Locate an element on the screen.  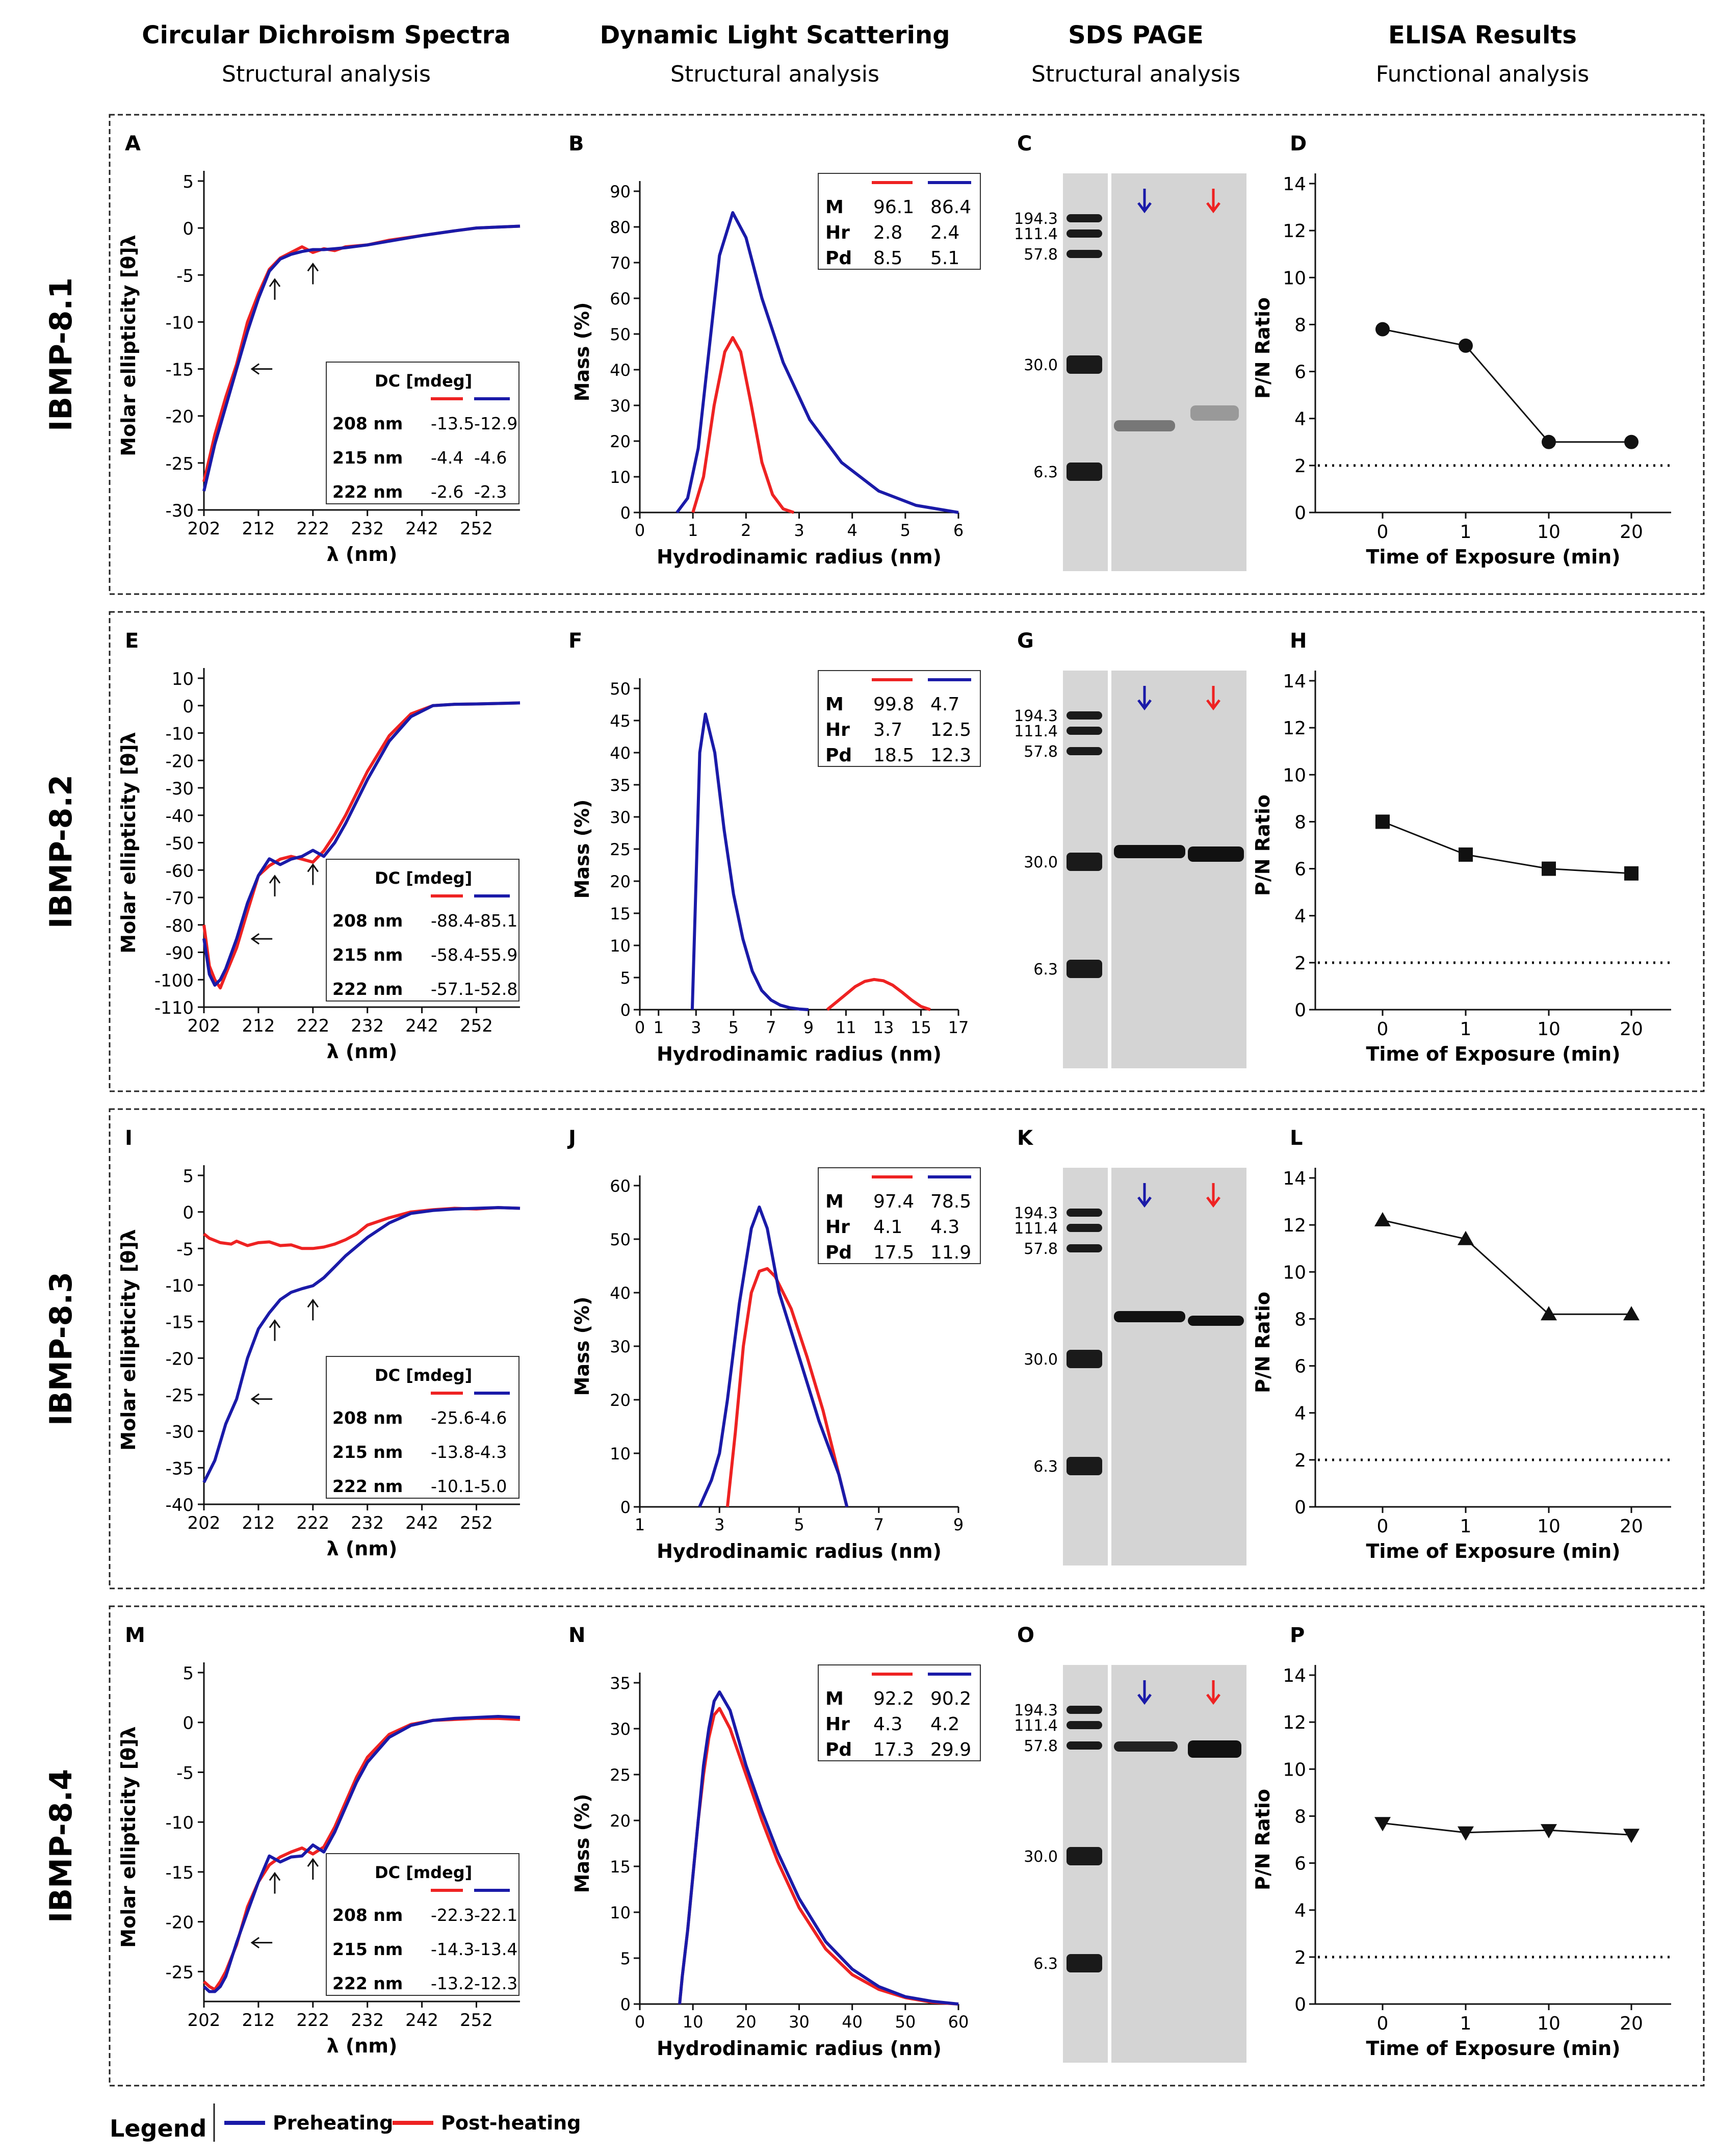
y-tick-label: 60 is located at coordinates (620, 1186).